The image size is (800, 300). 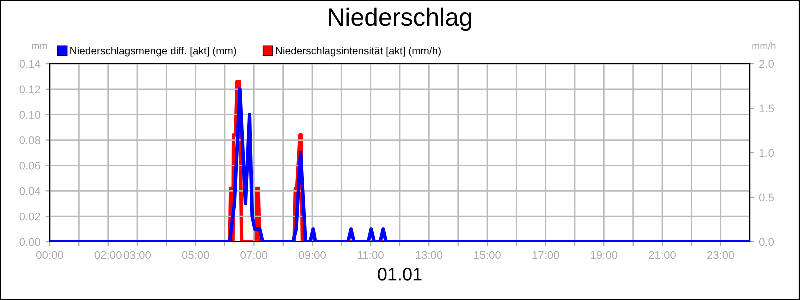 I want to click on x-tick-label: 11:00, so click(x=371, y=255).